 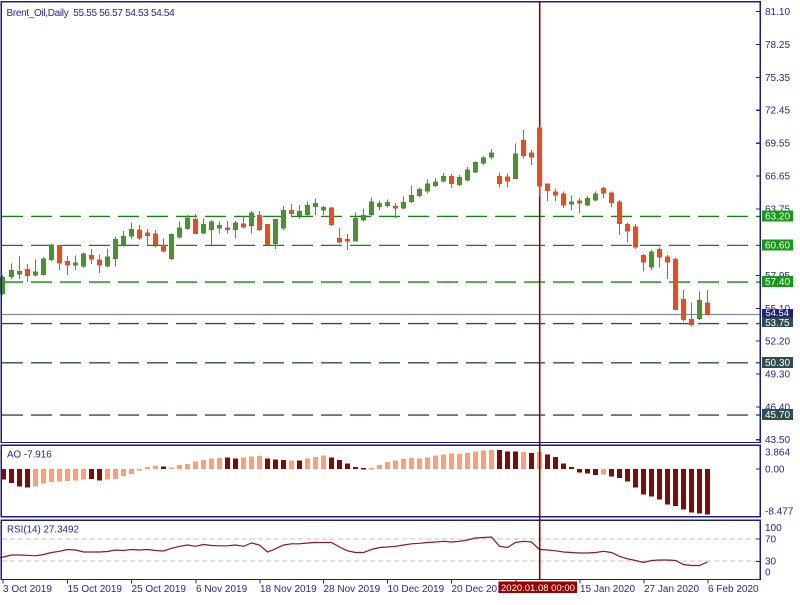 What do you see at coordinates (95, 589) in the screenshot?
I see `svg-text: 15 Oct 2019` at bounding box center [95, 589].